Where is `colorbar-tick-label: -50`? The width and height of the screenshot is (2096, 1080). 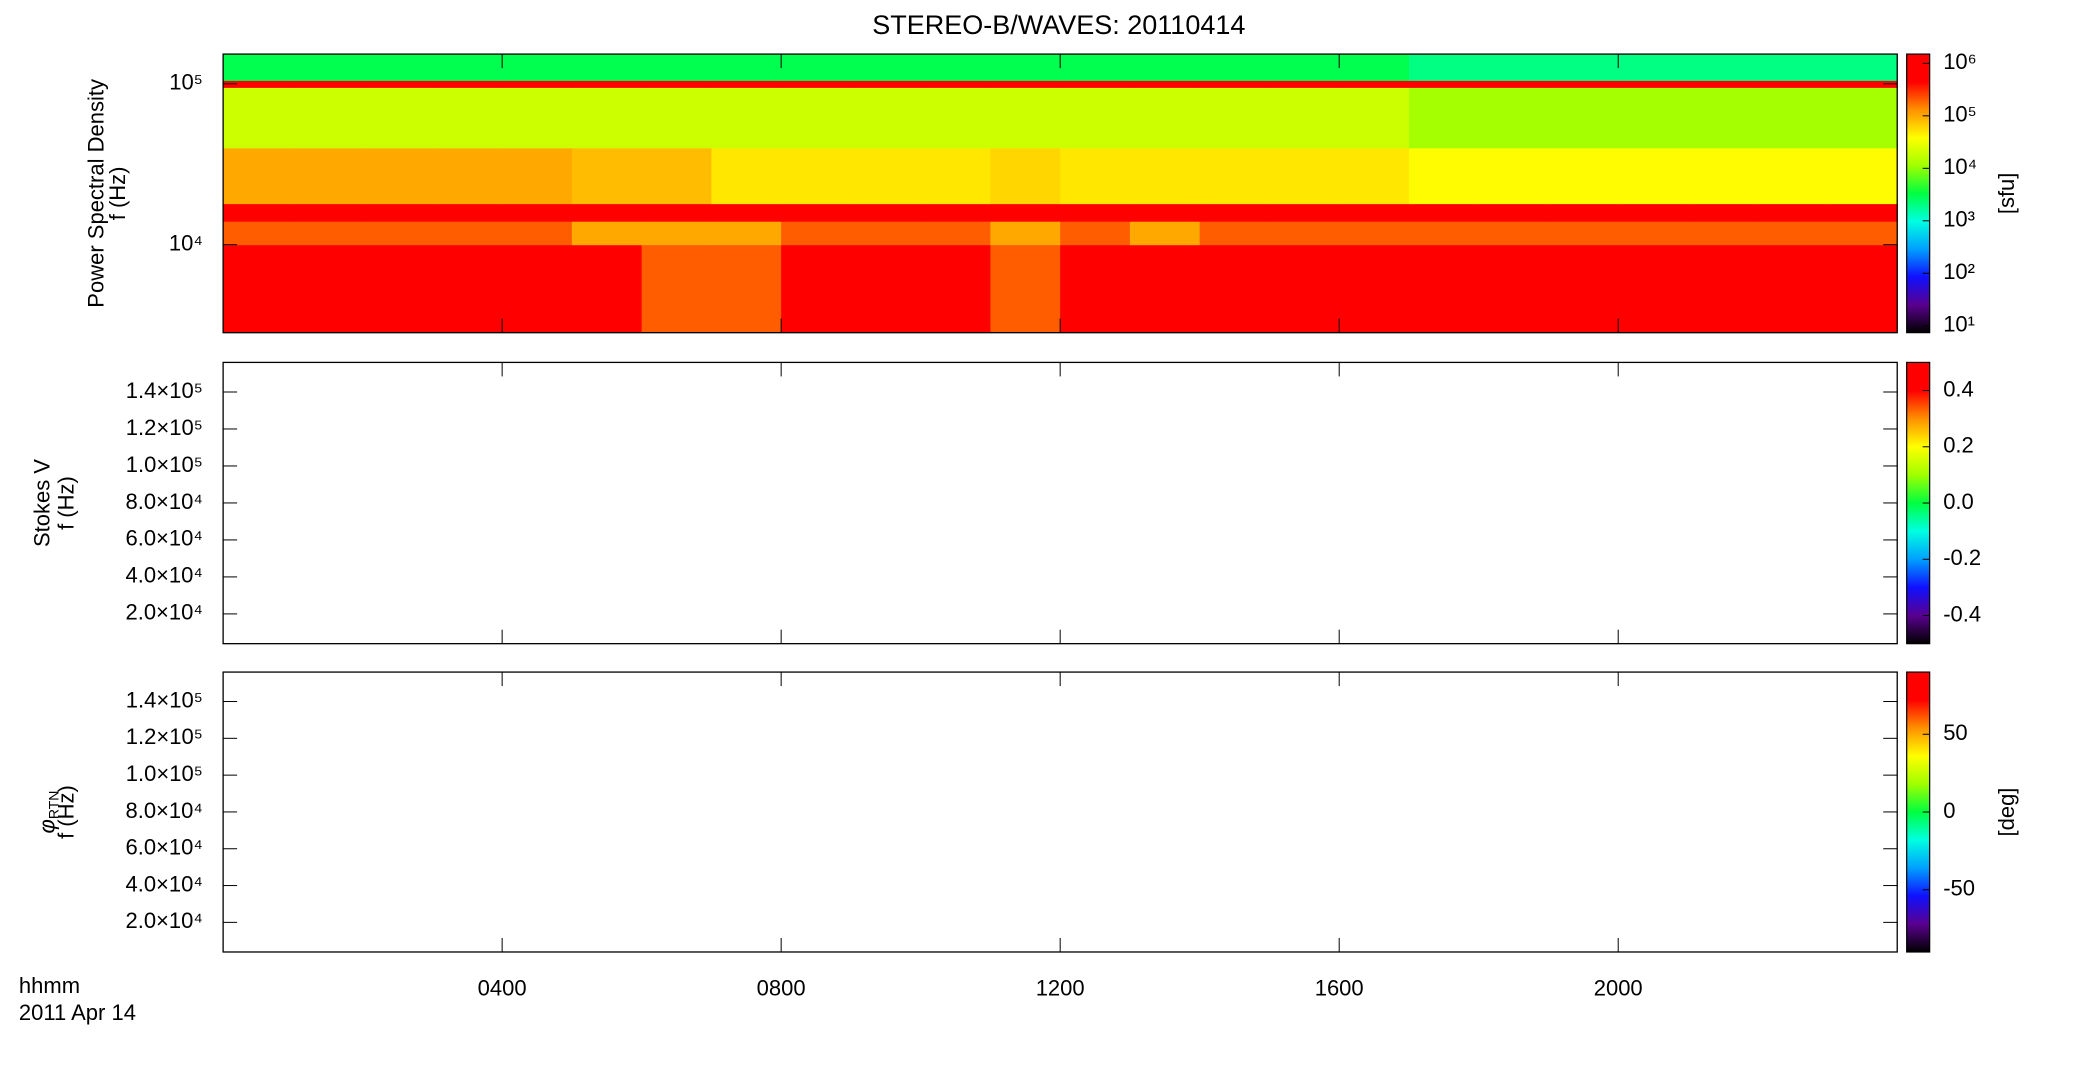
colorbar-tick-label: -50 is located at coordinates (1959, 888).